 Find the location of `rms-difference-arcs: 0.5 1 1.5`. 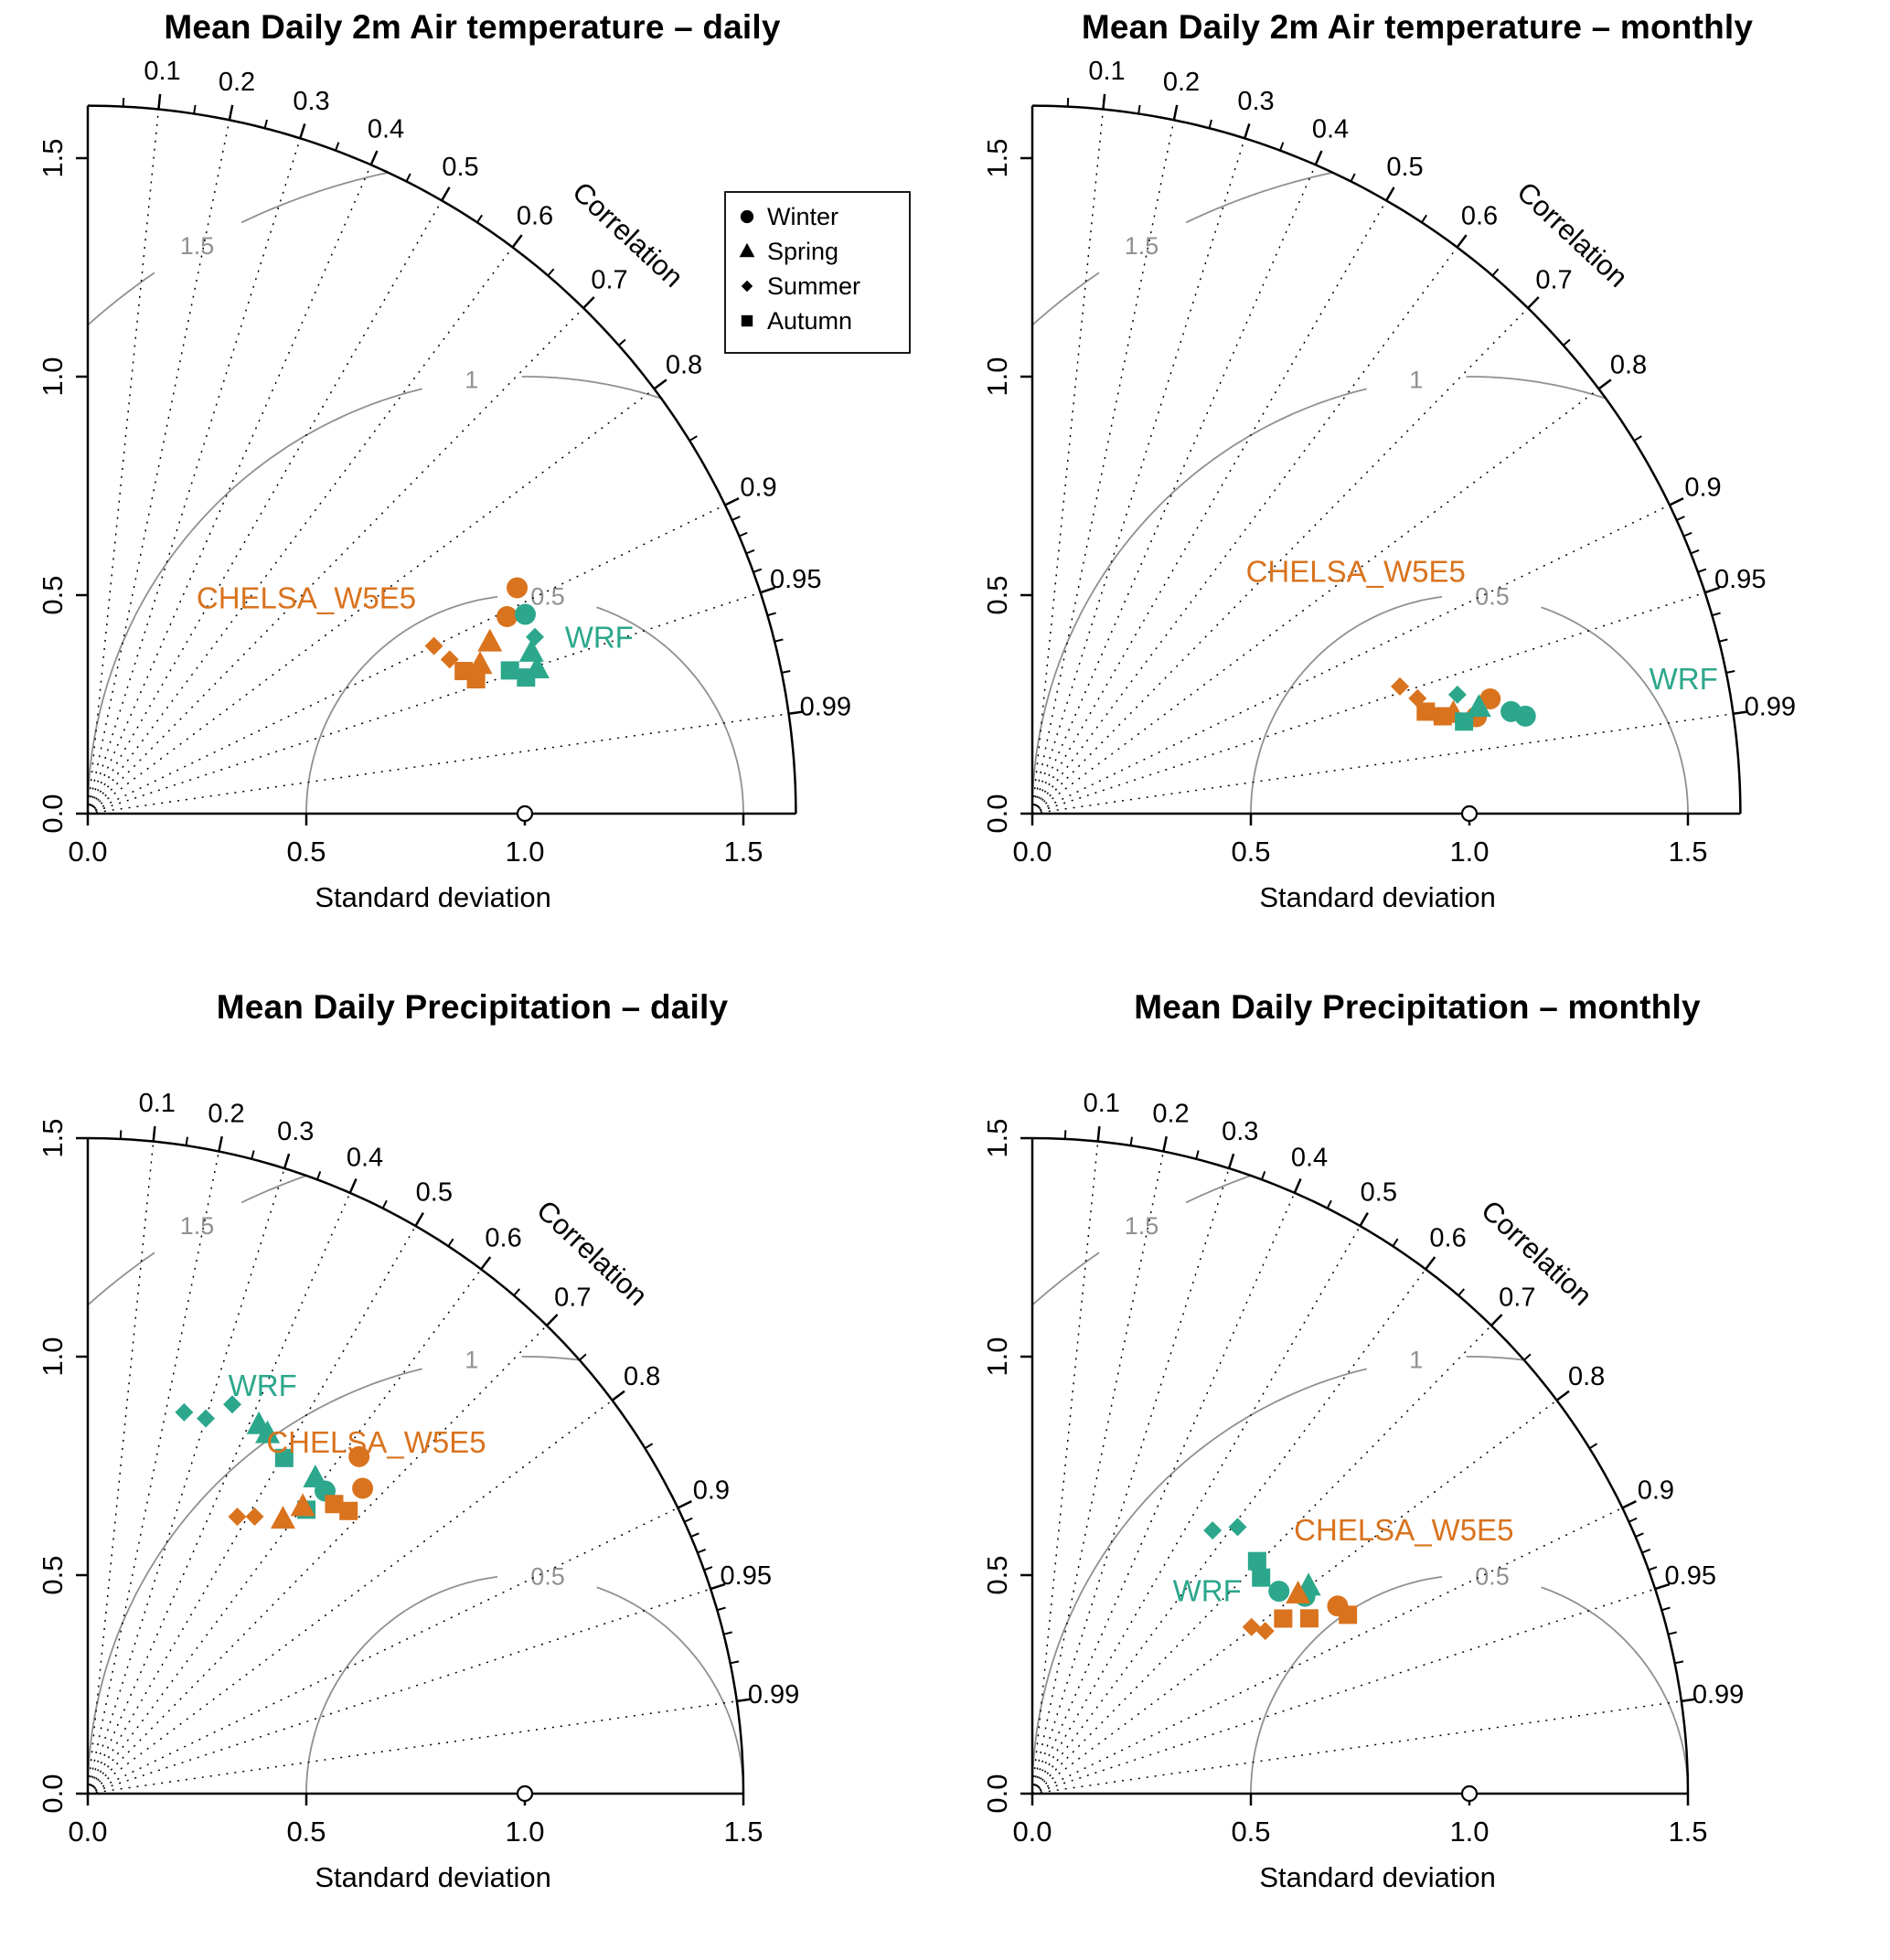

rms-difference-arcs: 0.5 1 1.5 is located at coordinates (1360, 493).